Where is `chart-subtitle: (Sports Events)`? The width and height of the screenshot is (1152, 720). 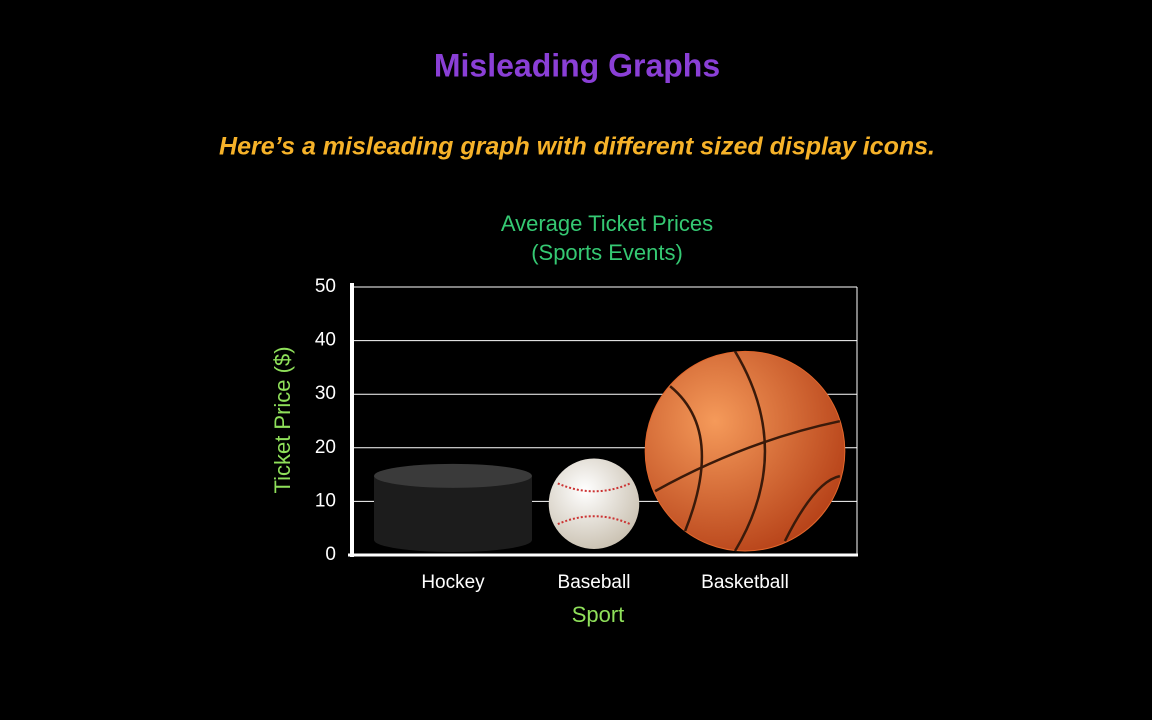 chart-subtitle: (Sports Events) is located at coordinates (607, 252).